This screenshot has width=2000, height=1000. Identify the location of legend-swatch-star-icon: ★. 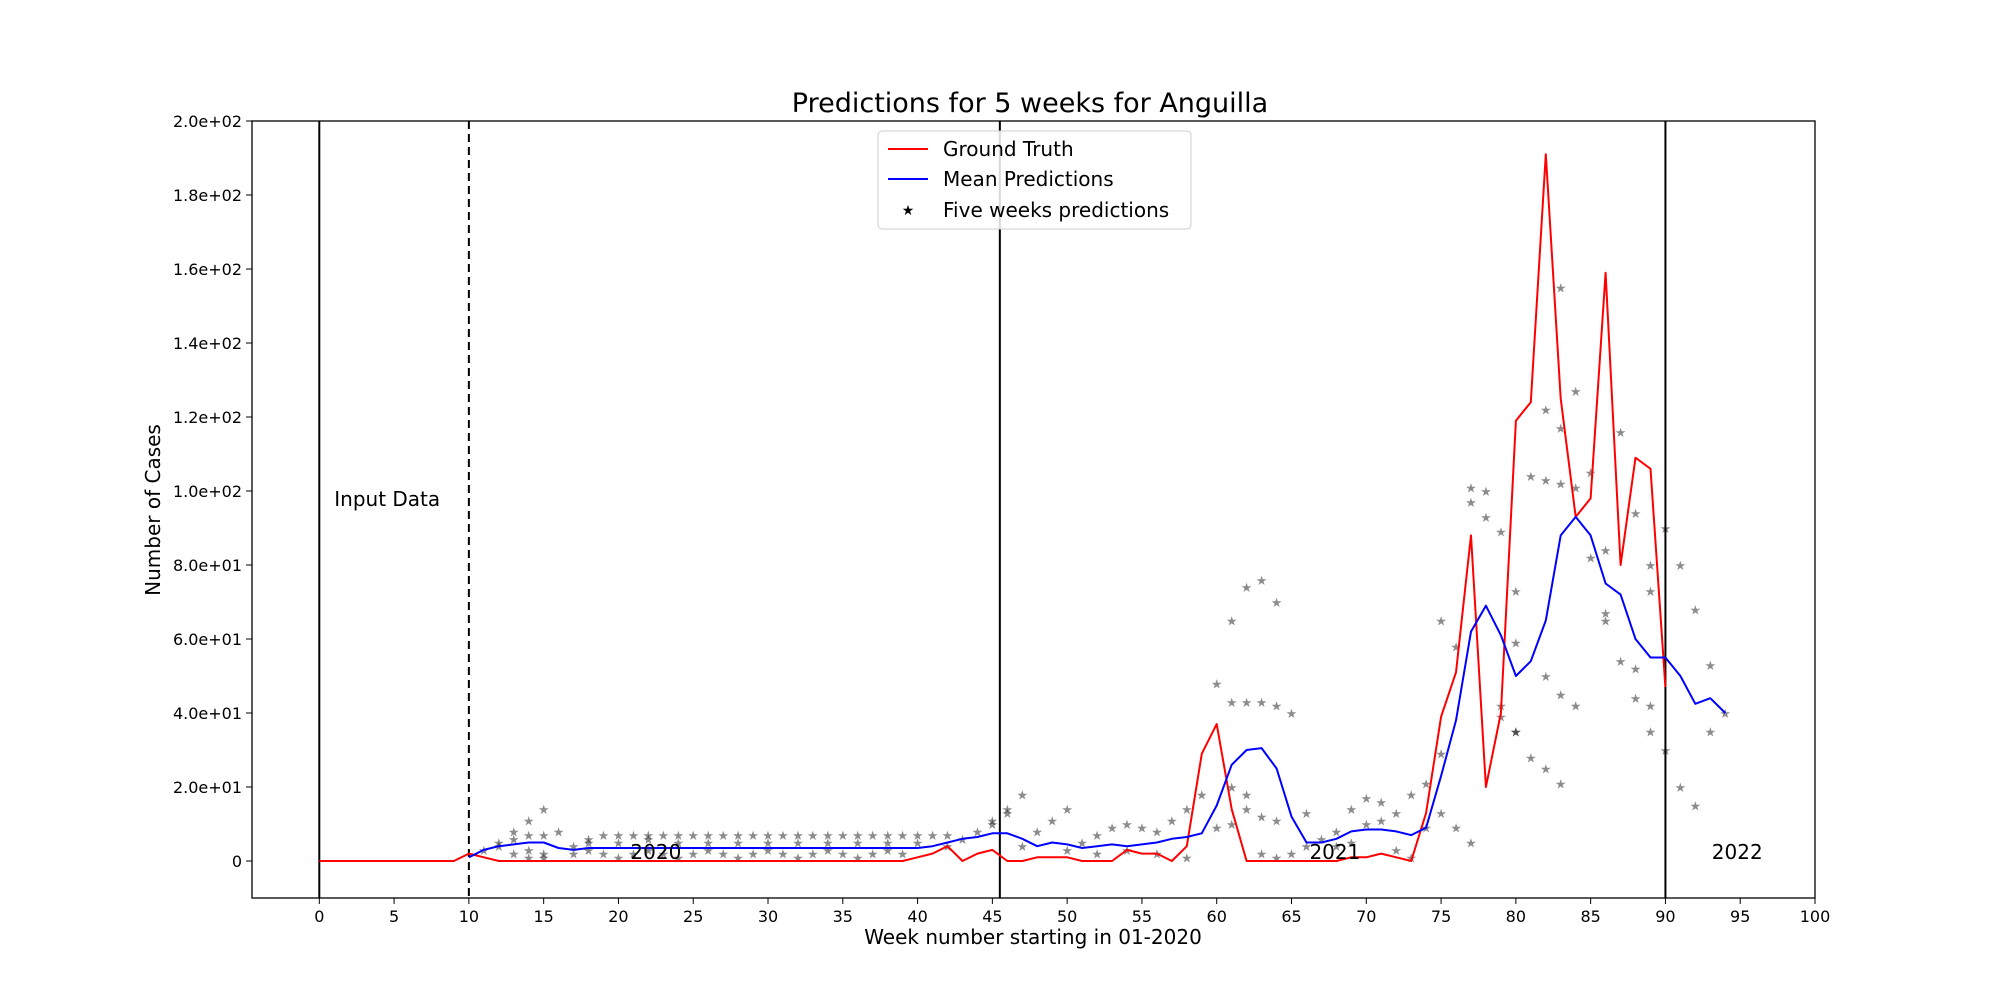
(908, 211).